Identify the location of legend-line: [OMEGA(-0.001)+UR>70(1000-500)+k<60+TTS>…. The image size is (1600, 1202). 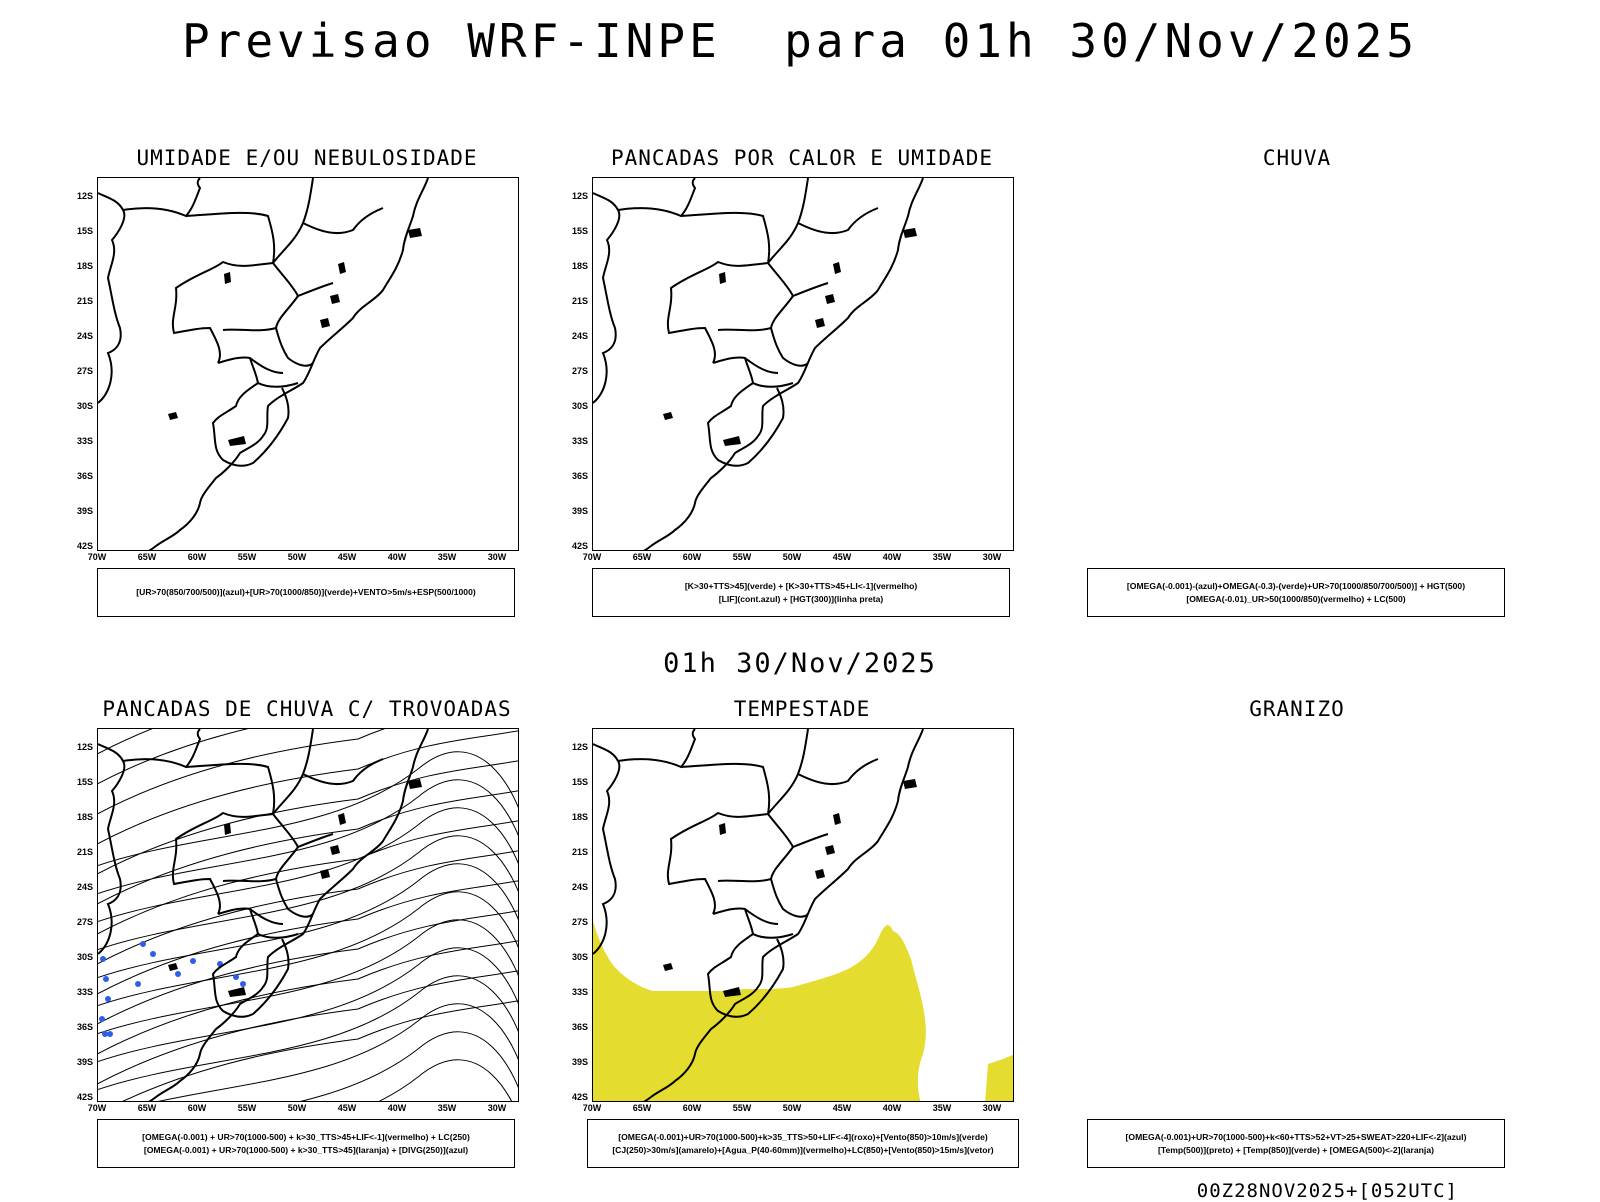
(1296, 1136).